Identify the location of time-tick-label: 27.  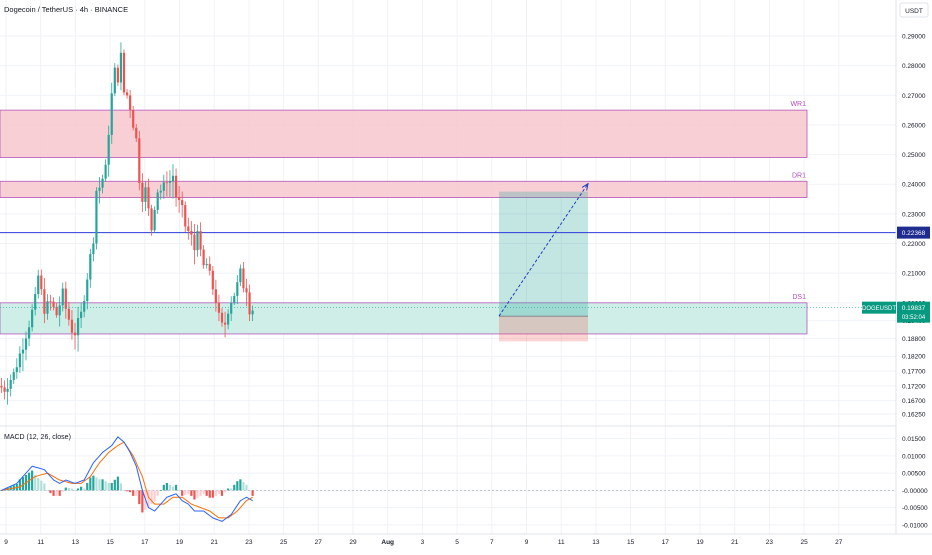
(839, 542).